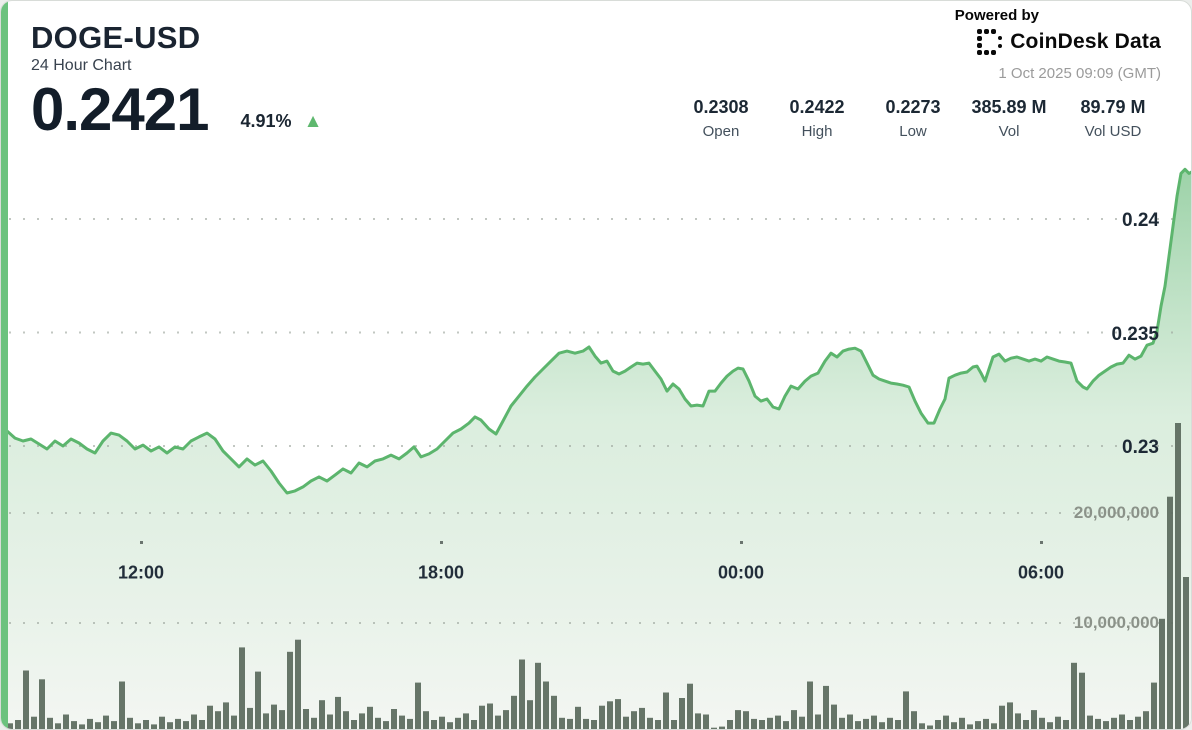 Image resolution: width=1192 pixels, height=730 pixels. I want to click on low-value: 0.2273, so click(913, 107).